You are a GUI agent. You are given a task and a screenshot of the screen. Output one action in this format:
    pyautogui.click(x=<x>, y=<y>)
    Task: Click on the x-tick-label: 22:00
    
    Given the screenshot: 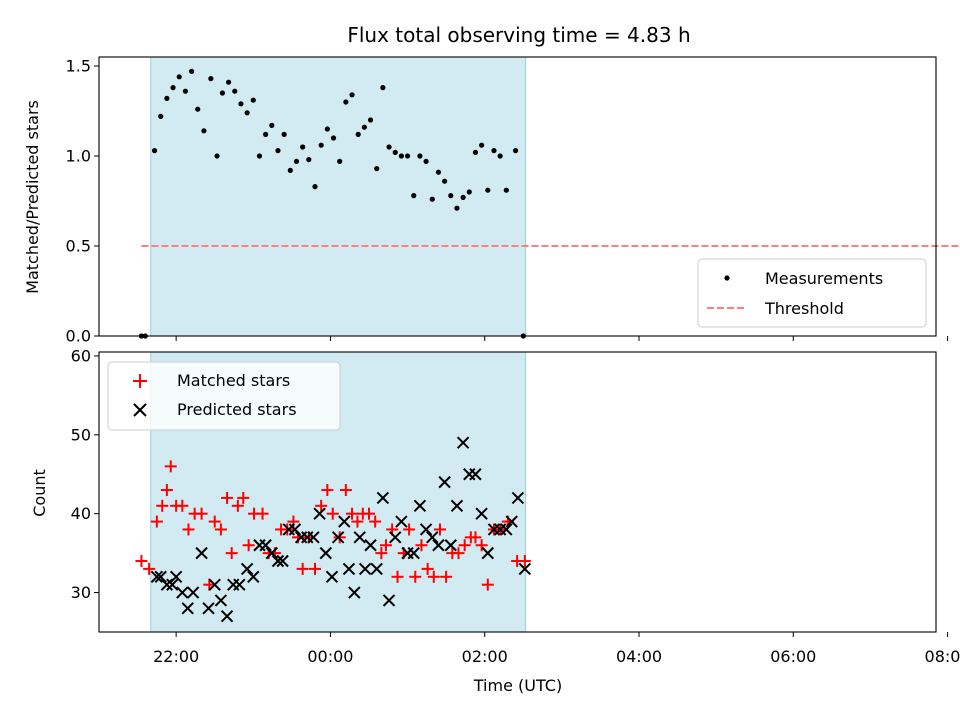 What is the action you would take?
    pyautogui.click(x=176, y=656)
    